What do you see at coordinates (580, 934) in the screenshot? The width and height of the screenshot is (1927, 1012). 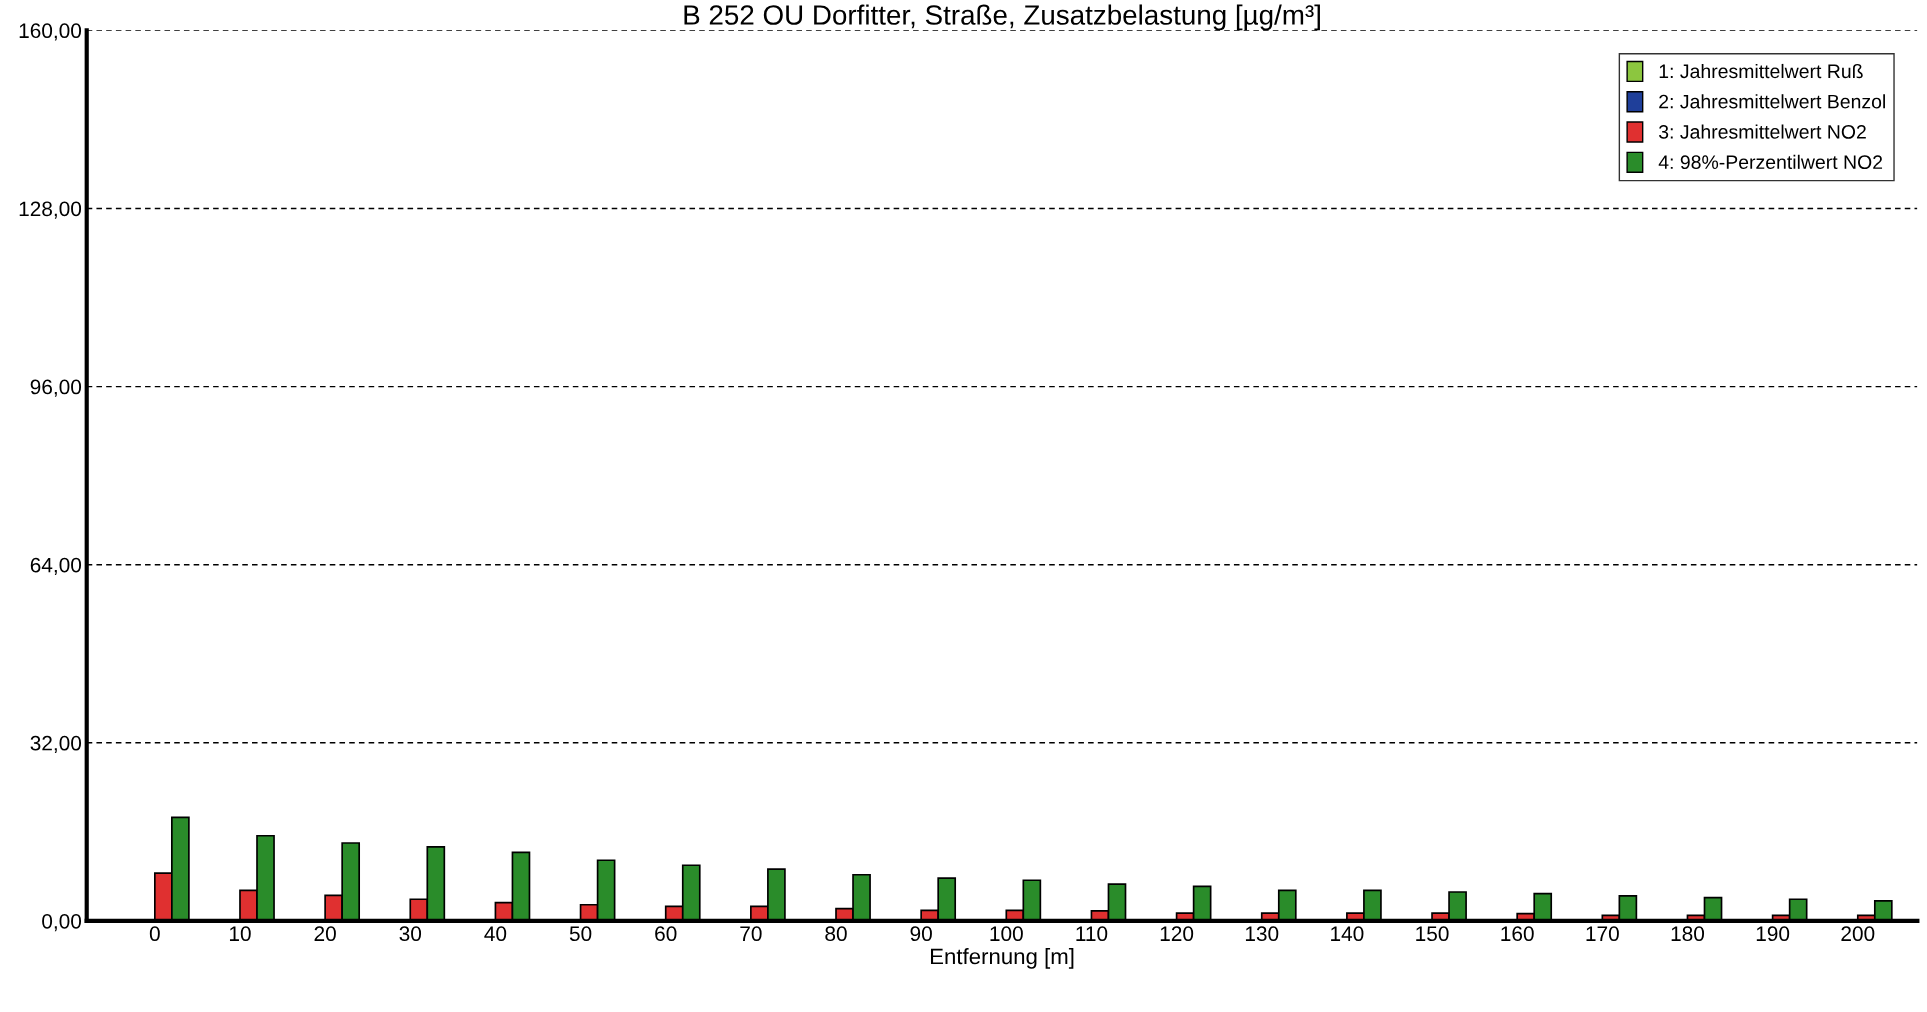 I see `x-tick-label: 50` at bounding box center [580, 934].